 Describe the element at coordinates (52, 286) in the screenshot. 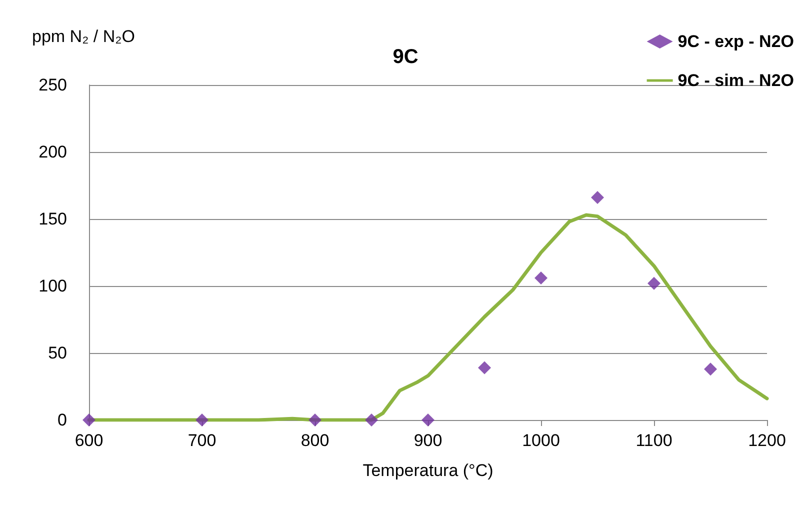

I see `y-tick-label: 100` at that location.